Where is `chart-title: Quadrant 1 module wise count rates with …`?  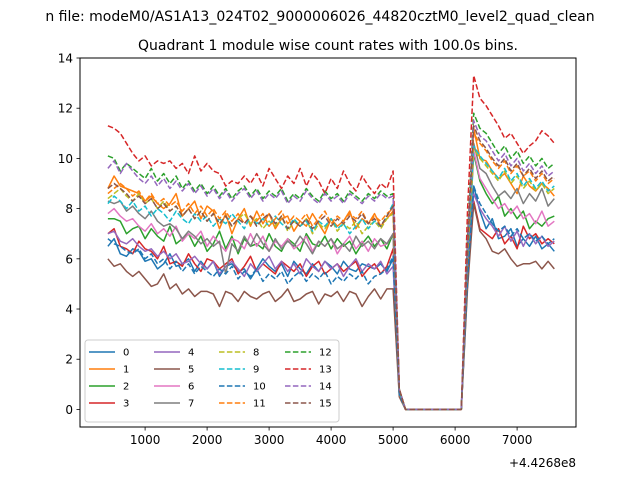
chart-title: Quadrant 1 module wise count rates with … is located at coordinates (328, 46).